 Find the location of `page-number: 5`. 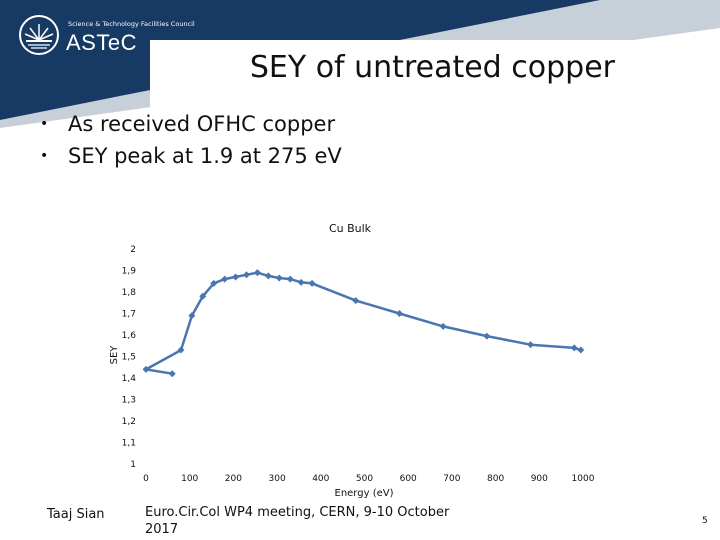

page-number: 5 is located at coordinates (705, 521).